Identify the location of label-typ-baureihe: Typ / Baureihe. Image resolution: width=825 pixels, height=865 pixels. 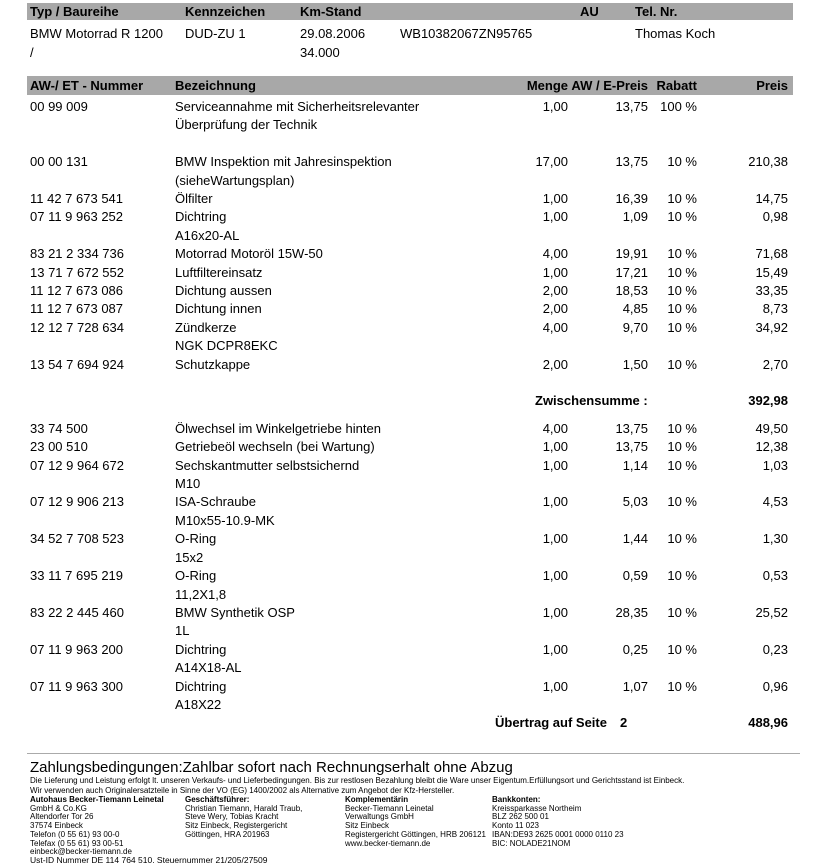
(74, 11).